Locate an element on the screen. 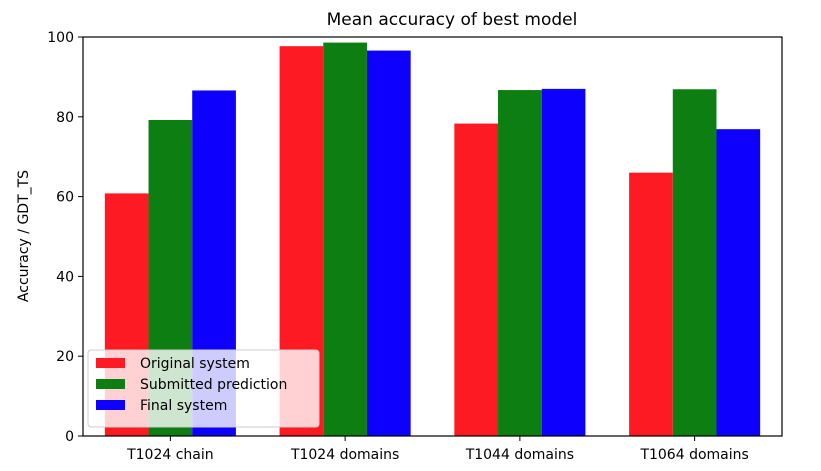 The image size is (821, 471). x-tick-label: T1024 chain is located at coordinates (170, 455).